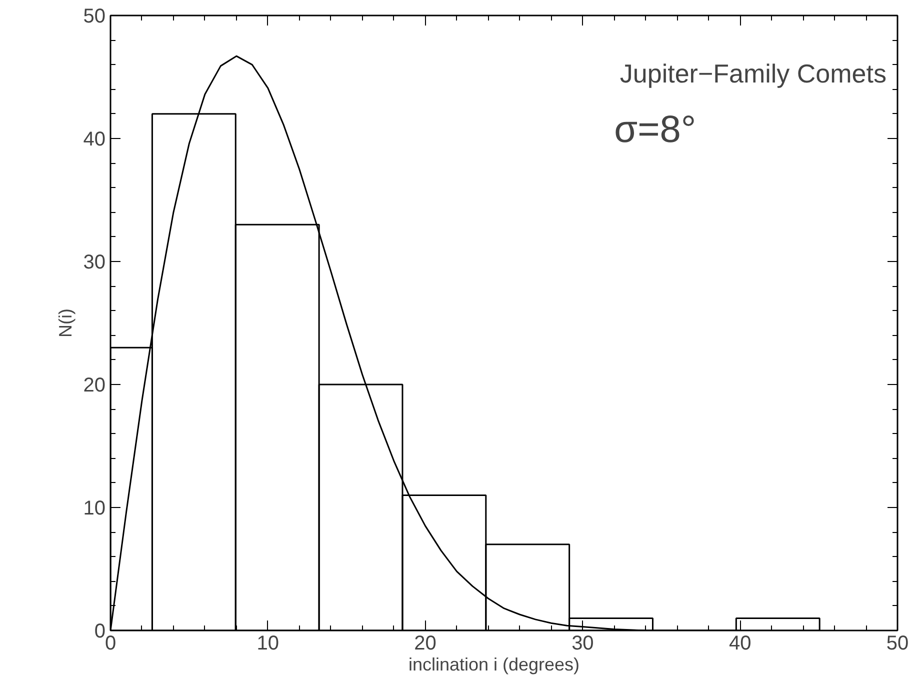  Describe the element at coordinates (94, 509) in the screenshot. I see `y-tick-label: 10` at that location.